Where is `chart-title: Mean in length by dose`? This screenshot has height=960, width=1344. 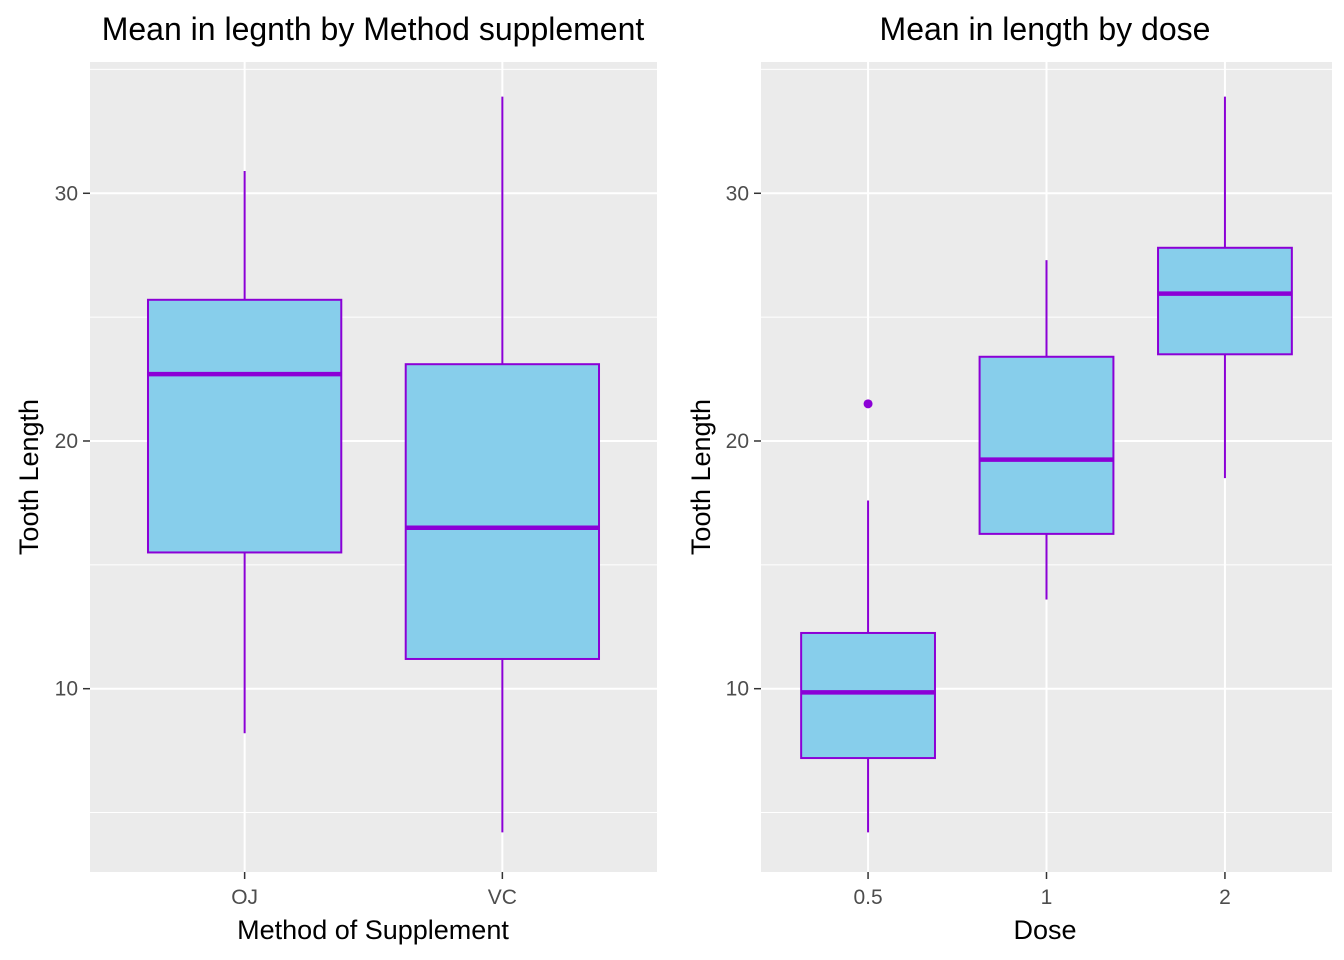
chart-title: Mean in length by dose is located at coordinates (1045, 29).